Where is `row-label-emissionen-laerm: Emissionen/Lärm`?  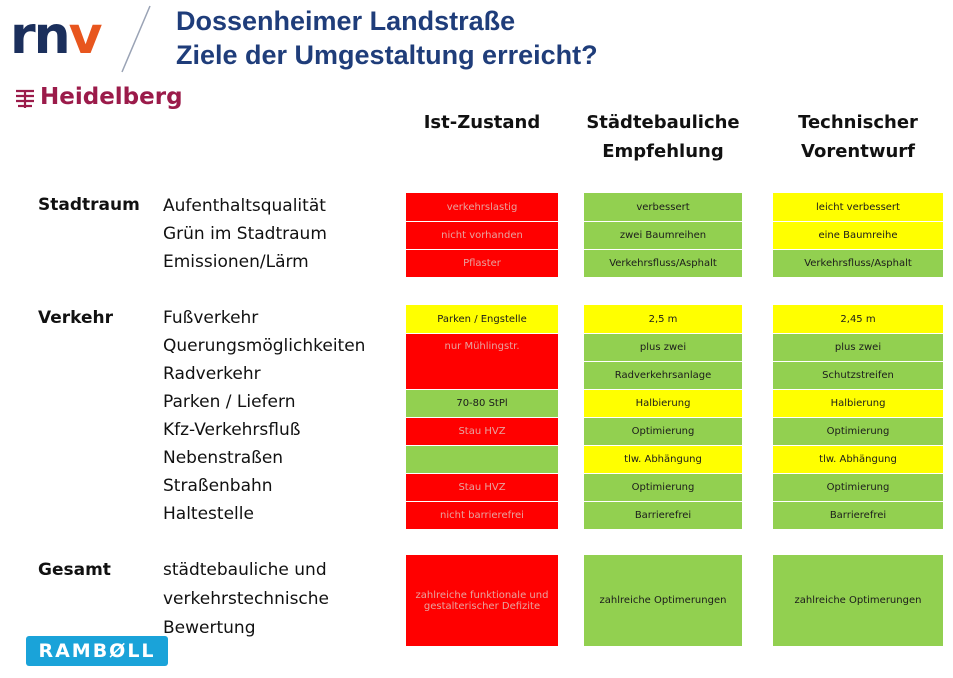 row-label-emissionen-laerm: Emissionen/Lärm is located at coordinates (236, 262).